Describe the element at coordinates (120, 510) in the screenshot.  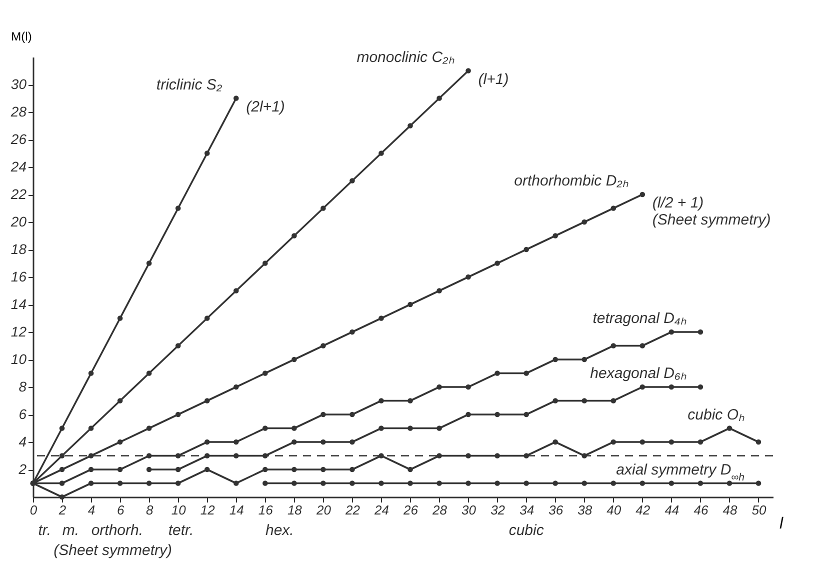
I see `x-tick-label: 6` at that location.